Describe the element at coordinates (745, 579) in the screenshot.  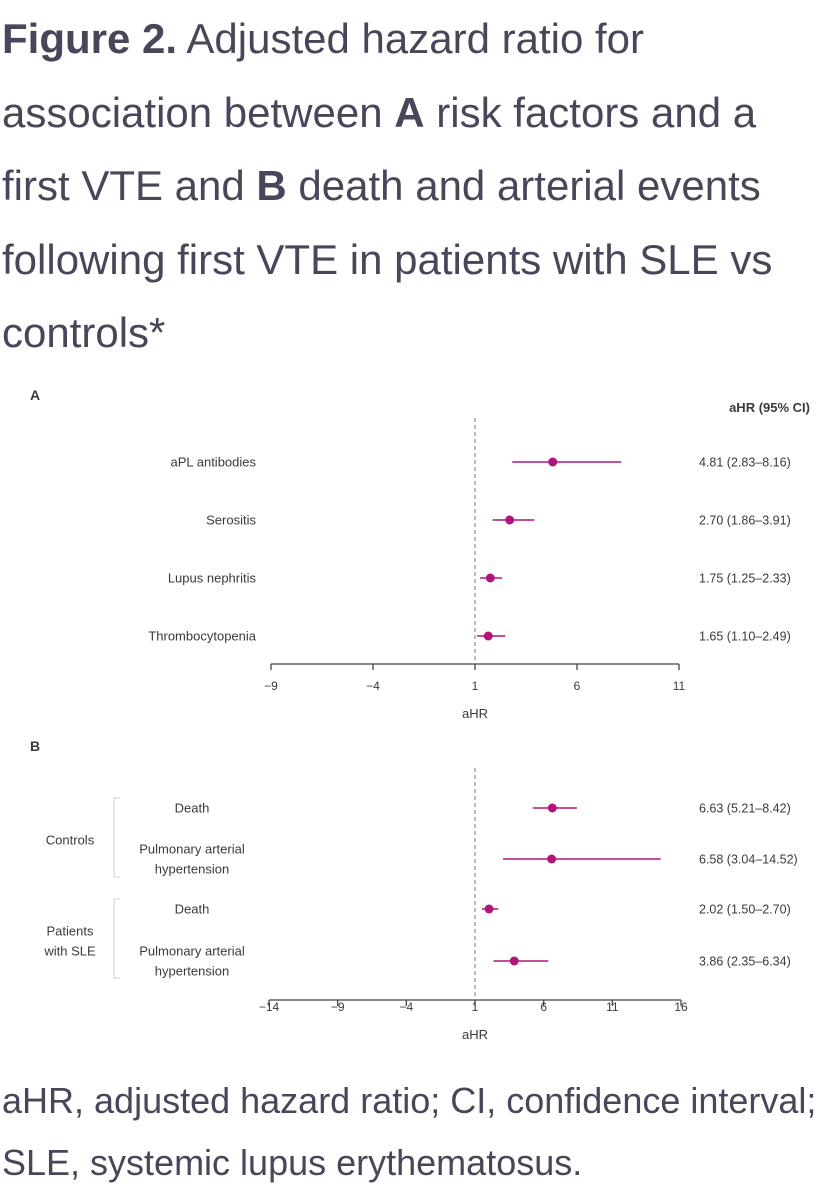
I see `panel-a-ci-value: 1.75 (1.25–2.33)` at that location.